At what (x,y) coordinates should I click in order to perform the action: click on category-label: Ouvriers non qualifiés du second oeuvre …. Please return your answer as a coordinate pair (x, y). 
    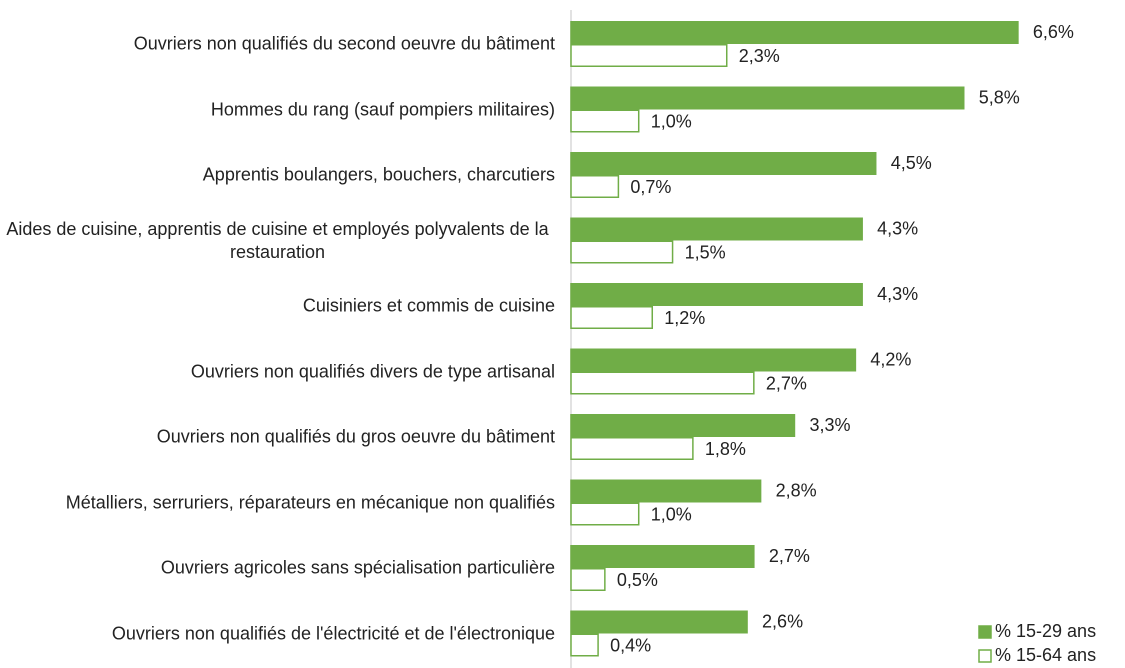
    Looking at the image, I should click on (277, 44).